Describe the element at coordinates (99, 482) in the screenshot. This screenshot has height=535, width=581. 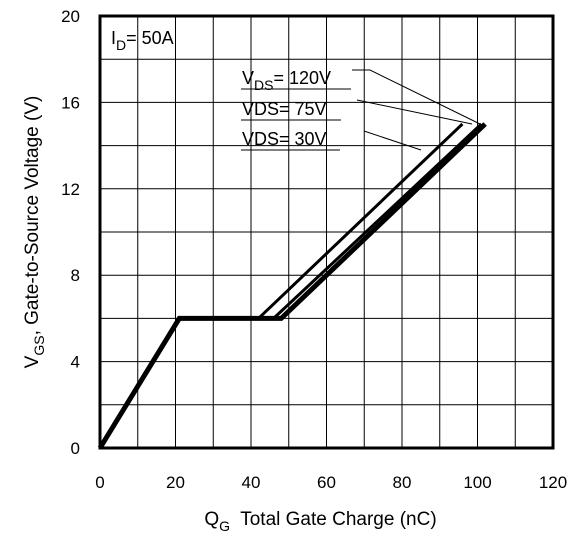
I see `x-tick-label: 0` at that location.